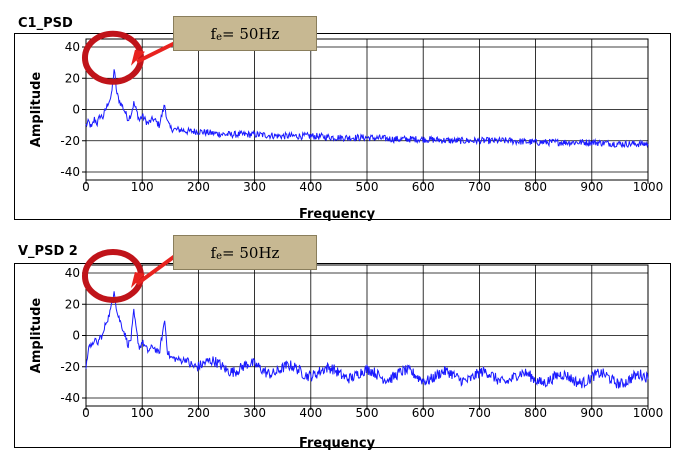  Describe the element at coordinates (45, 23) in the screenshot. I see `chart-title: C1_PSD` at that location.